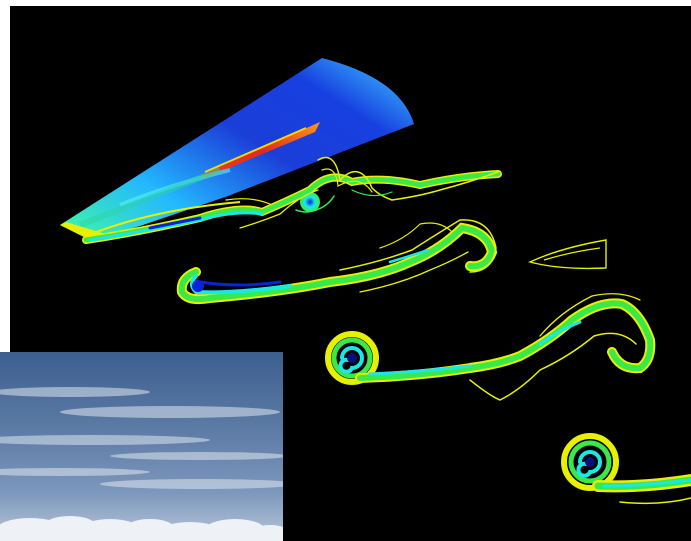 This screenshot has width=691, height=541. What do you see at coordinates (345, 3) in the screenshot?
I see `top-margin` at bounding box center [345, 3].